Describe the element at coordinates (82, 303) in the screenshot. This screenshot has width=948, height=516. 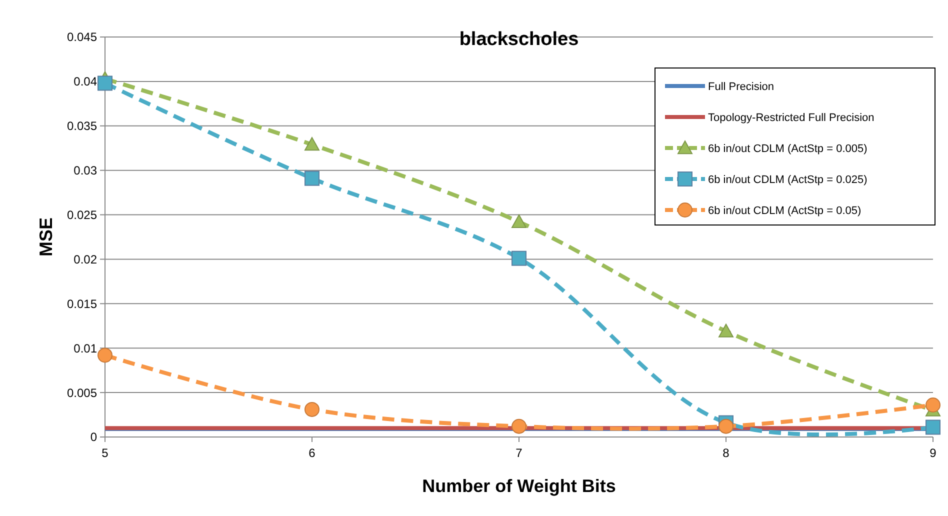
I see `y-tick-label: 0.015` at that location.